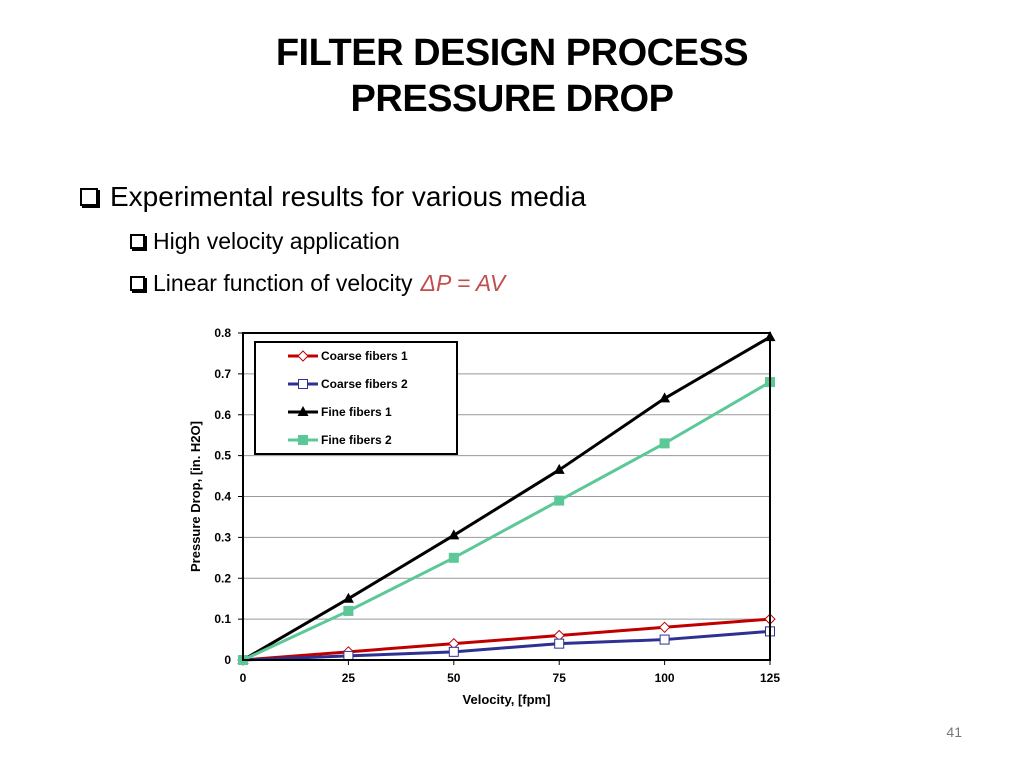 Image resolution: width=1024 pixels, height=768 pixels. What do you see at coordinates (243, 678) in the screenshot?
I see `x-tick-label: 0` at bounding box center [243, 678].